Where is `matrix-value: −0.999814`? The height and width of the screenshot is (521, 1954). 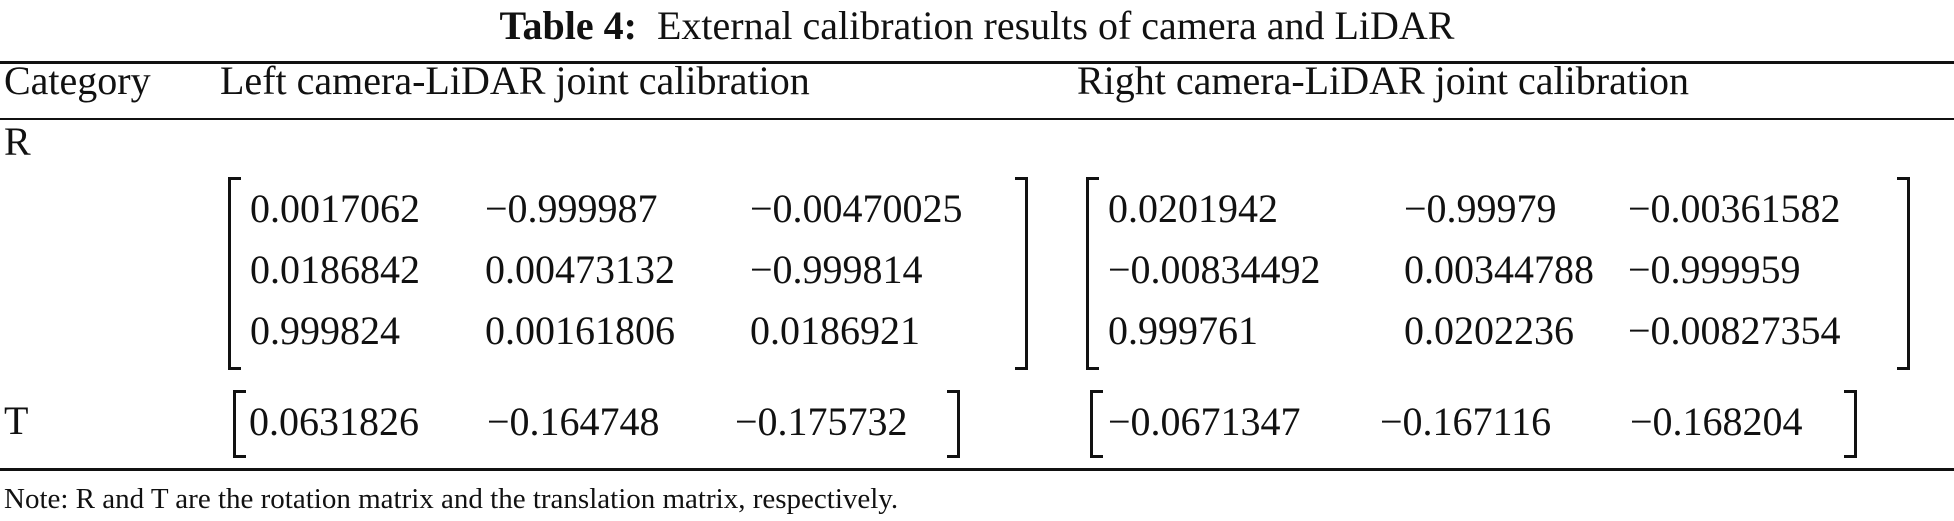 matrix-value: −0.999814 is located at coordinates (836, 269).